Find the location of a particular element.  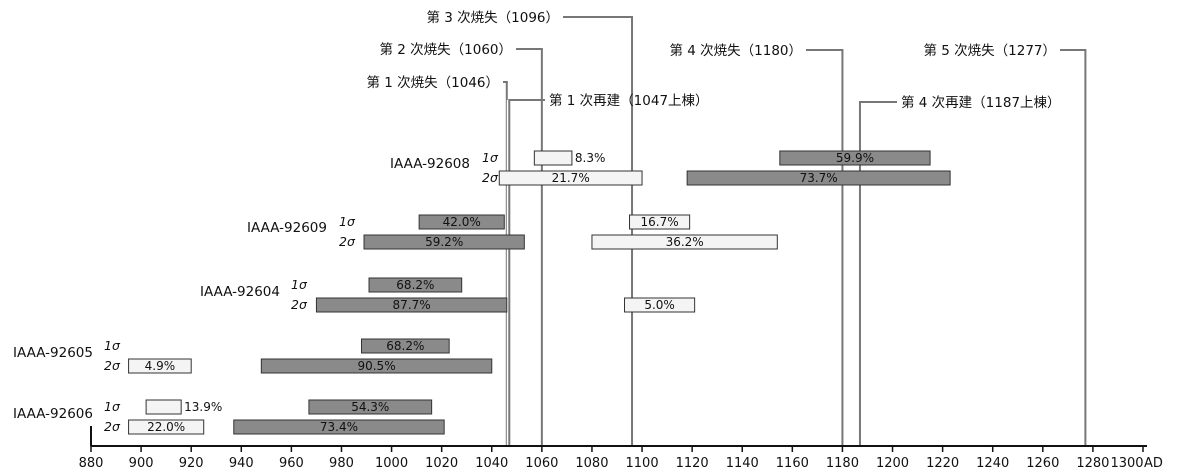

range-percent-label: 36.2% is located at coordinates (685, 242).